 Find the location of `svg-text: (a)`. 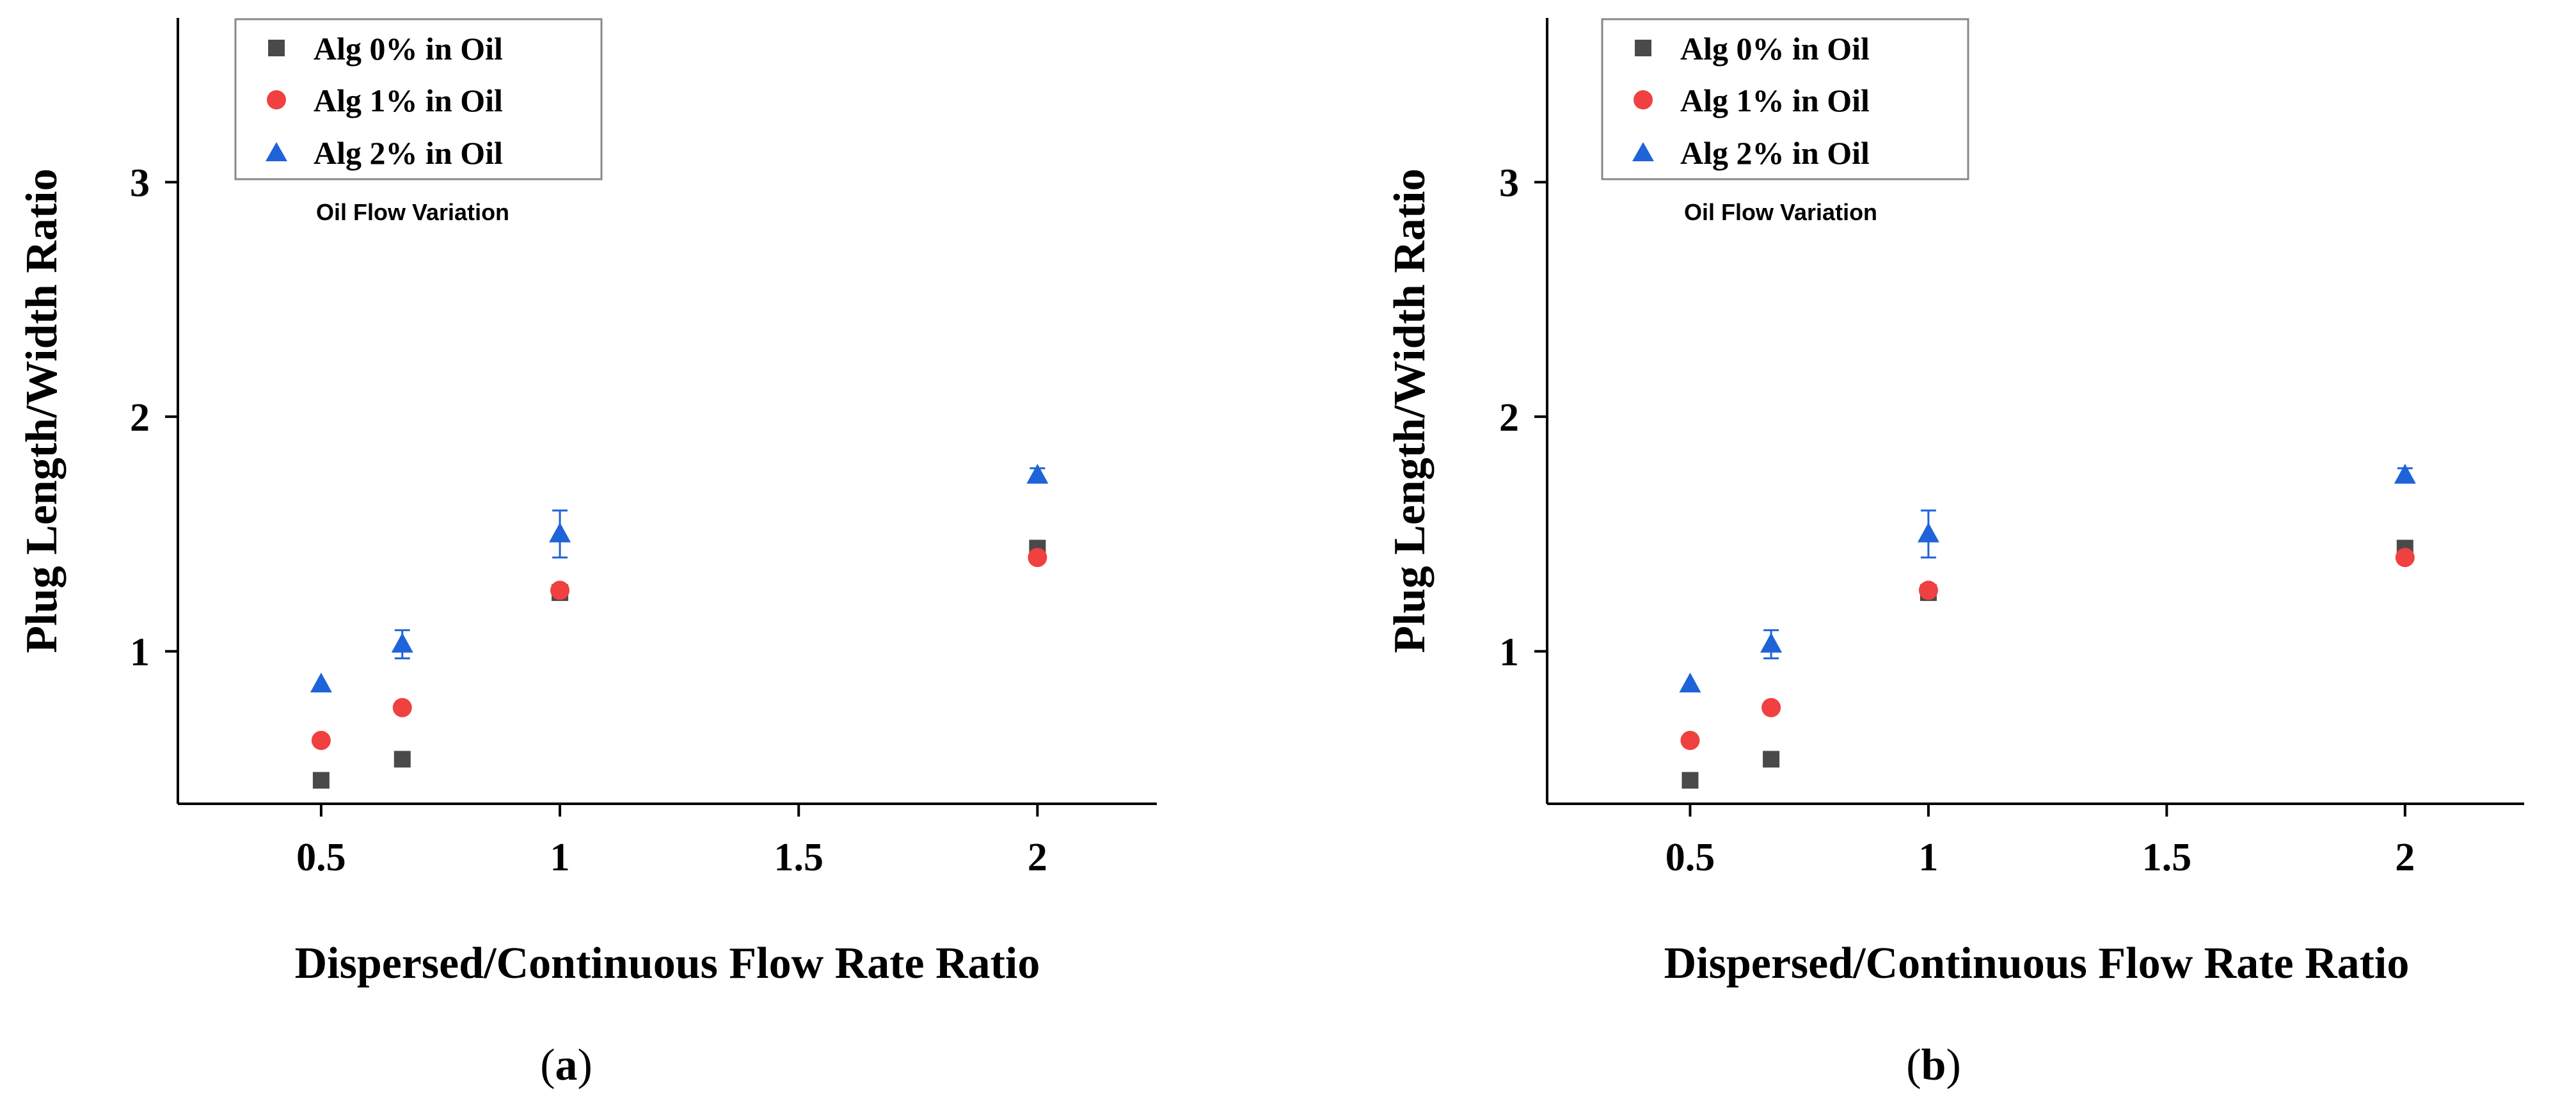

svg-text: (a) is located at coordinates (566, 1065).